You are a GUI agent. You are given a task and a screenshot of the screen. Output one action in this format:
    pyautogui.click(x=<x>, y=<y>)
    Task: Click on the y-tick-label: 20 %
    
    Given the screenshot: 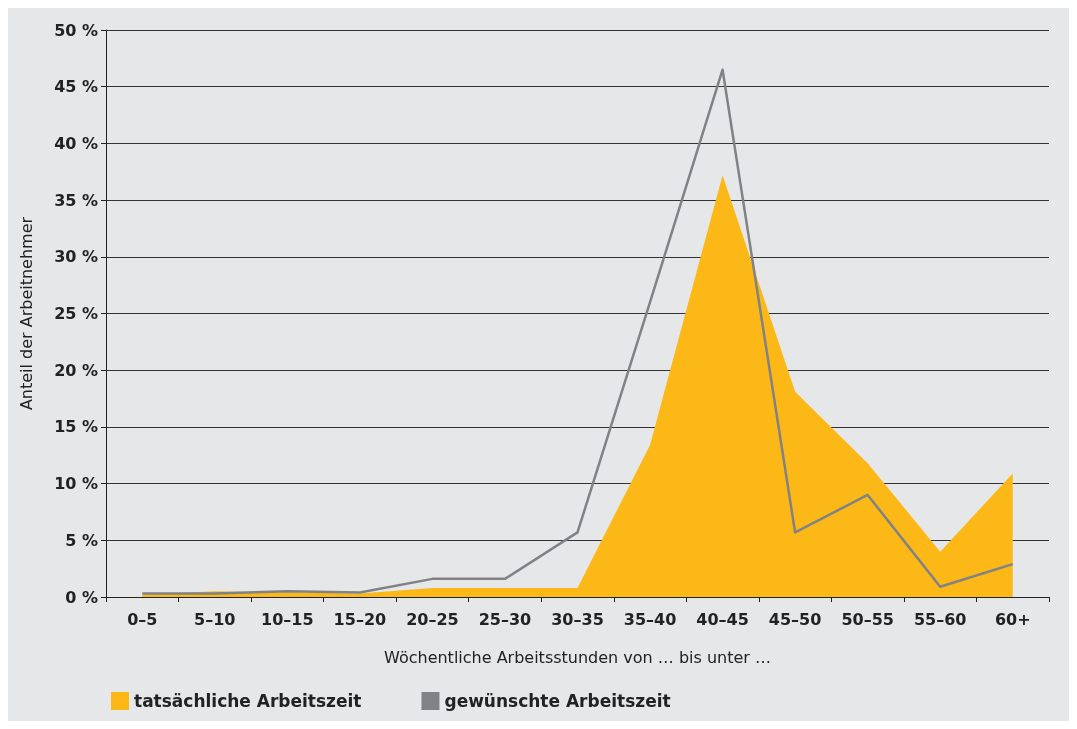 What is the action you would take?
    pyautogui.click(x=76, y=370)
    